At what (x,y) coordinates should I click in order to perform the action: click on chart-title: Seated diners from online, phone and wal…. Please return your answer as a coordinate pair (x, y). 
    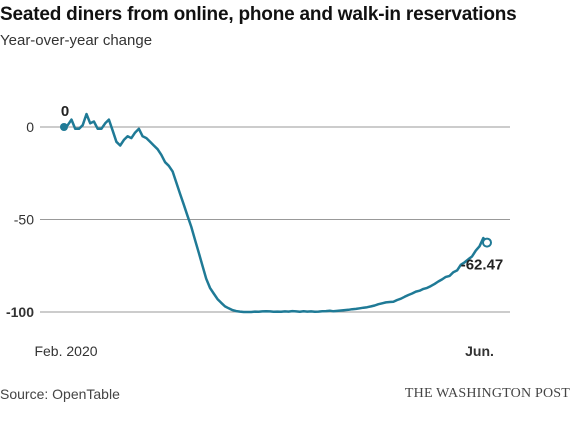
    Looking at the image, I should click on (258, 14).